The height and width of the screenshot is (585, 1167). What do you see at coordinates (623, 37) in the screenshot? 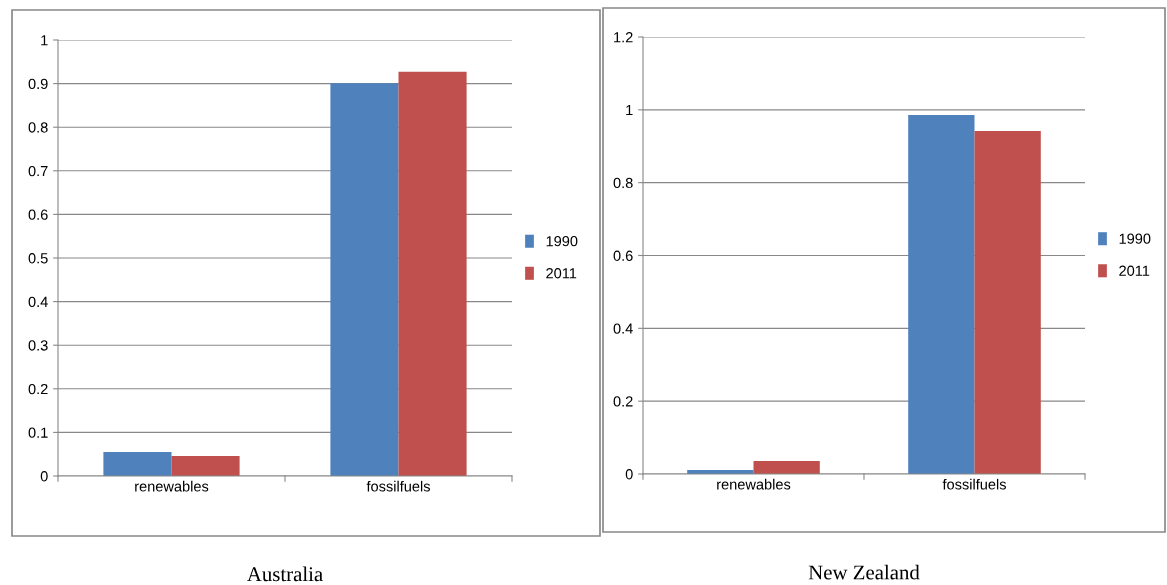
I see `y-tick-label: 1.2` at bounding box center [623, 37].